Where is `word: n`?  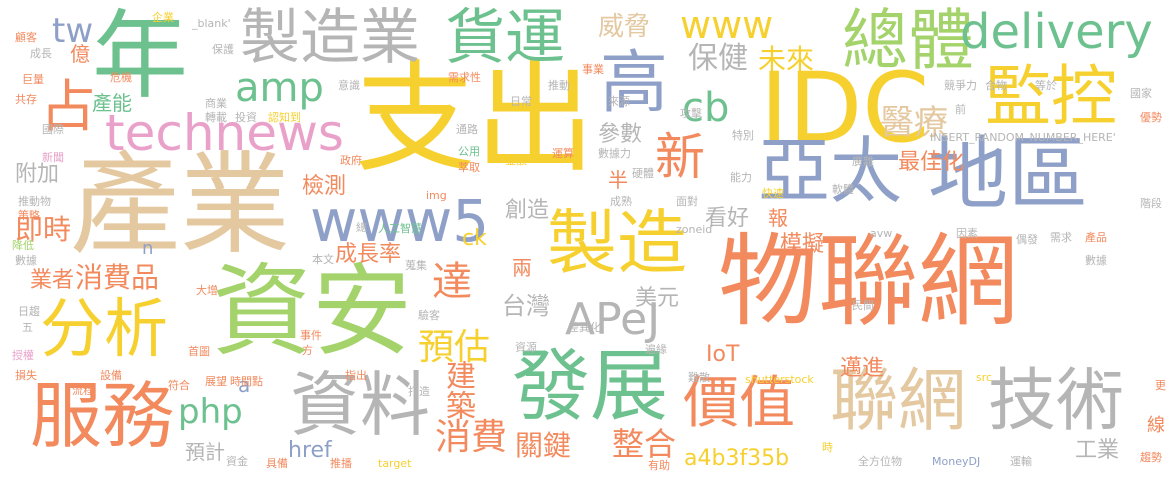
word: n is located at coordinates (148, 248).